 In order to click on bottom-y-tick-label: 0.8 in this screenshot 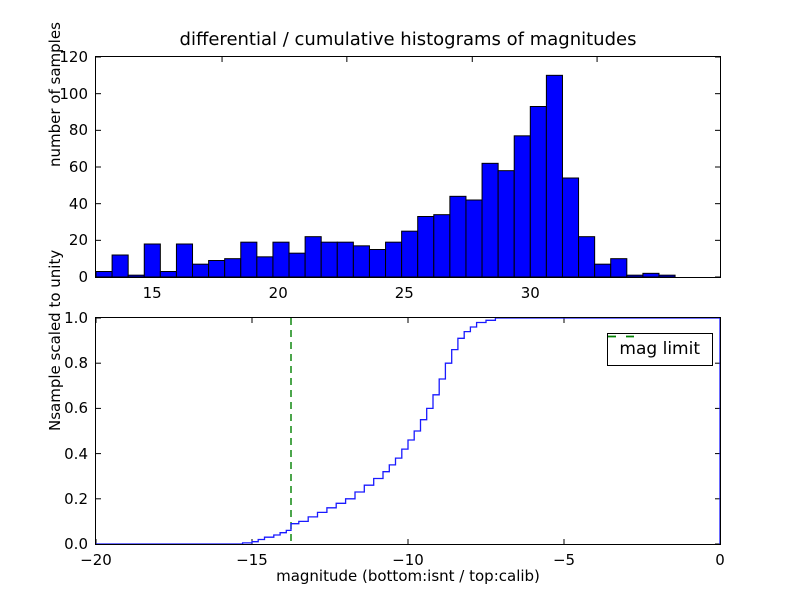, I will do `click(76, 363)`.